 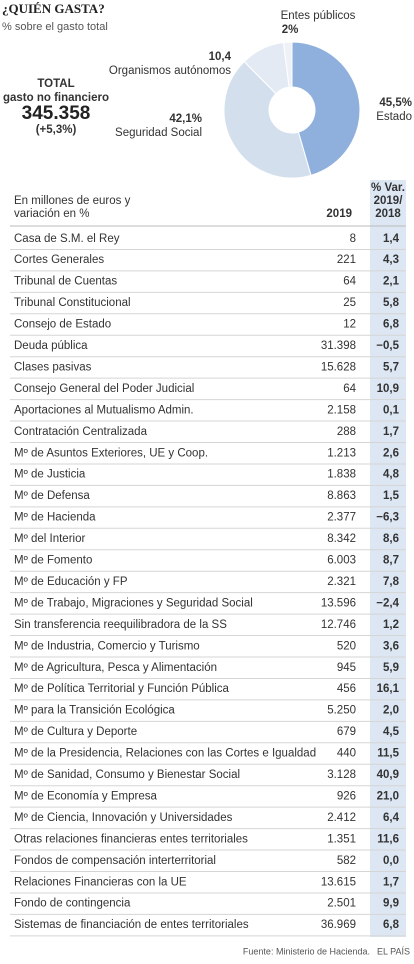 What do you see at coordinates (387, 346) in the screenshot?
I see `row-change: −0,5` at bounding box center [387, 346].